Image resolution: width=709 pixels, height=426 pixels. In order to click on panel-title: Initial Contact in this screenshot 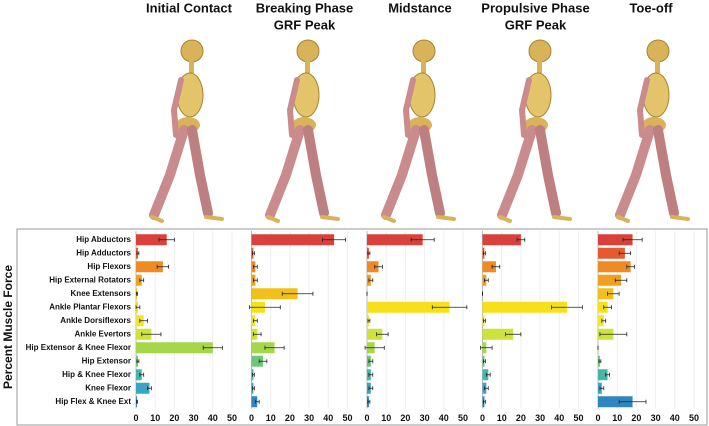, I will do `click(189, 7)`.